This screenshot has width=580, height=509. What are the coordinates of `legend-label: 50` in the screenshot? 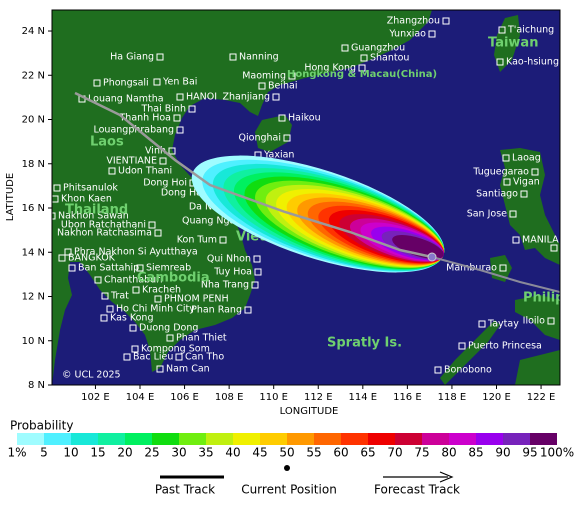 It's located at (286, 453).